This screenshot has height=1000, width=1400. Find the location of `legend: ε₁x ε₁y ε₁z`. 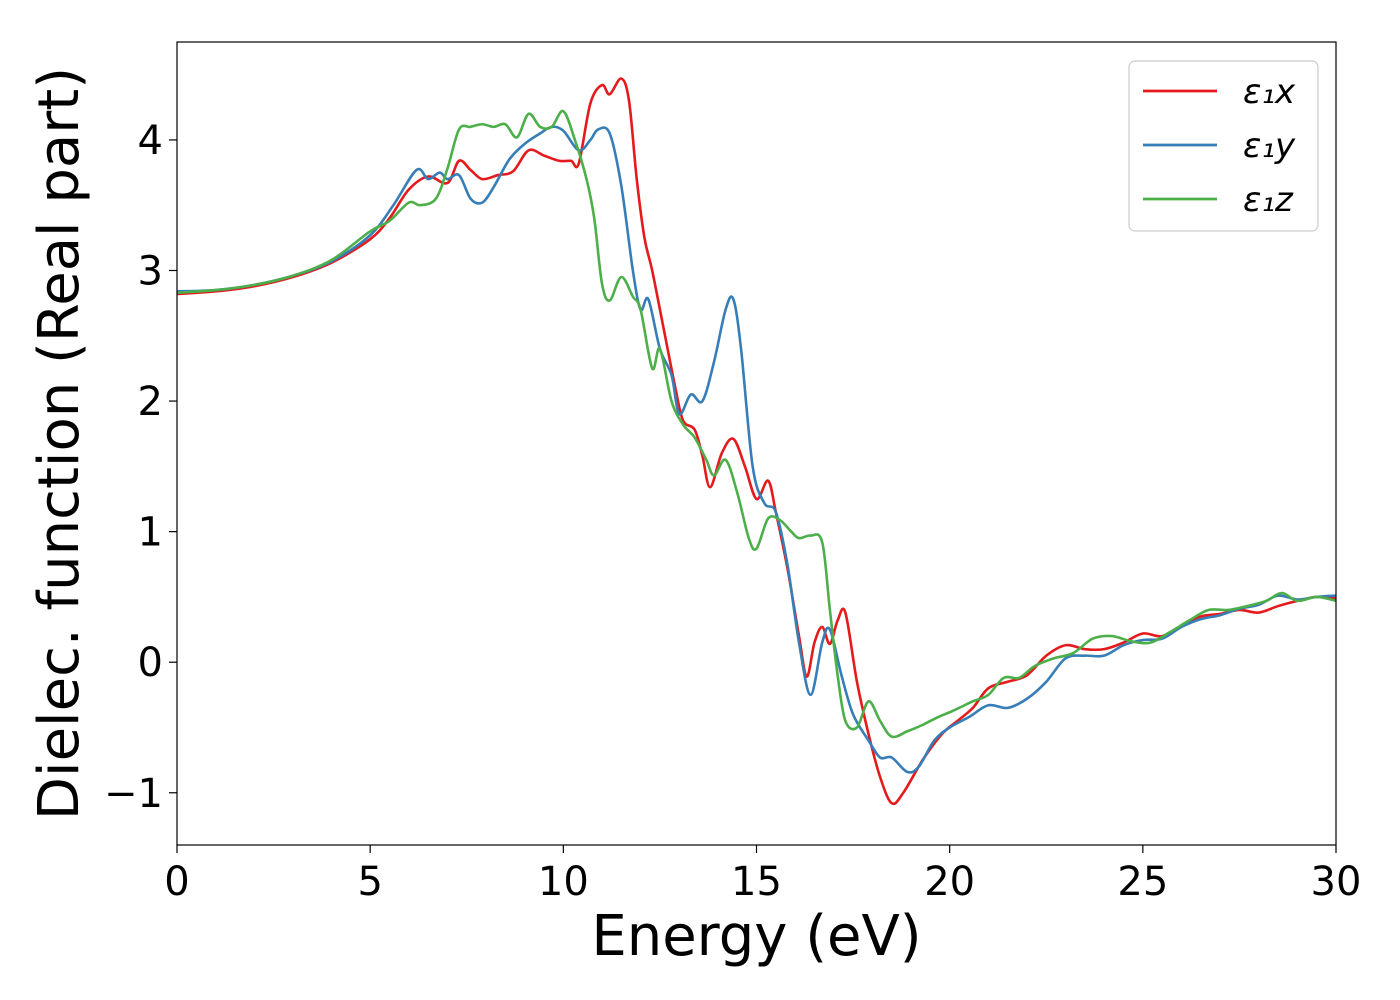

legend: ε₁x ε₁y ε₁z is located at coordinates (1223, 146).